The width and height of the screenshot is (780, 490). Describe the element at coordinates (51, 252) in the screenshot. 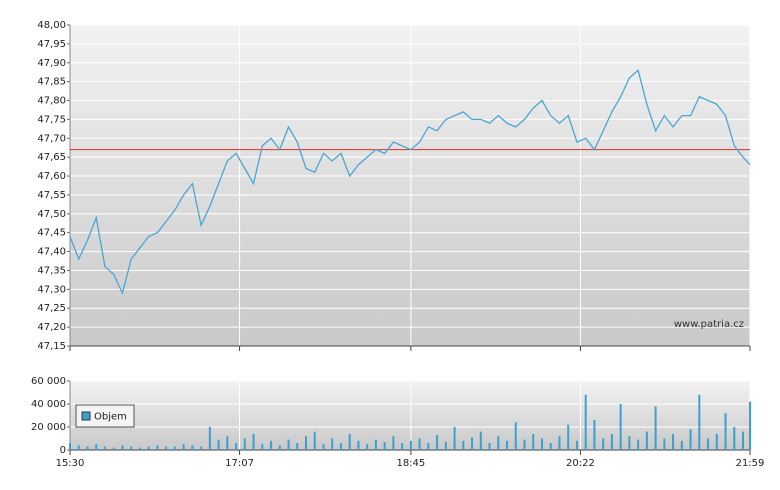

I see `y-tick-label: 47,40` at that location.